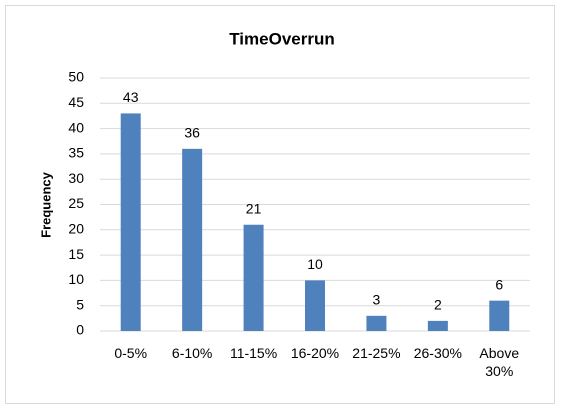  I want to click on x-tick-label: 6-10%, so click(192, 353).